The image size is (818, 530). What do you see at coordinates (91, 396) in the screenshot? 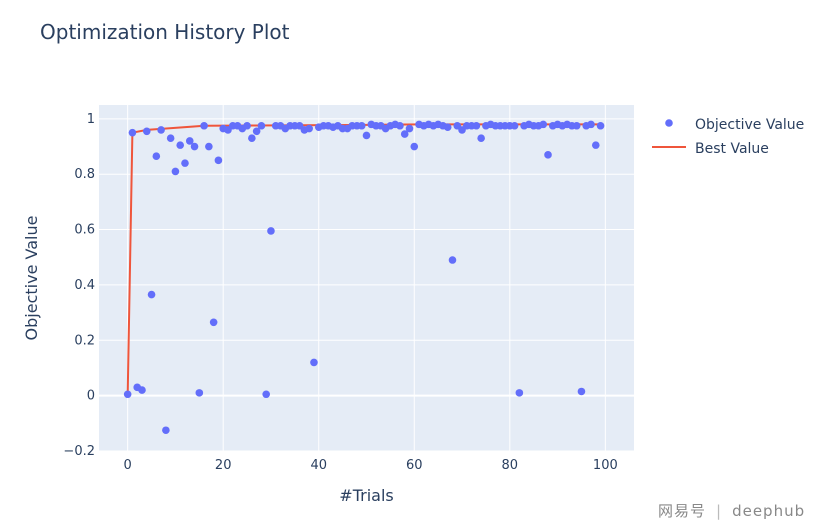
I see `y-tick-label: 0` at bounding box center [91, 396].